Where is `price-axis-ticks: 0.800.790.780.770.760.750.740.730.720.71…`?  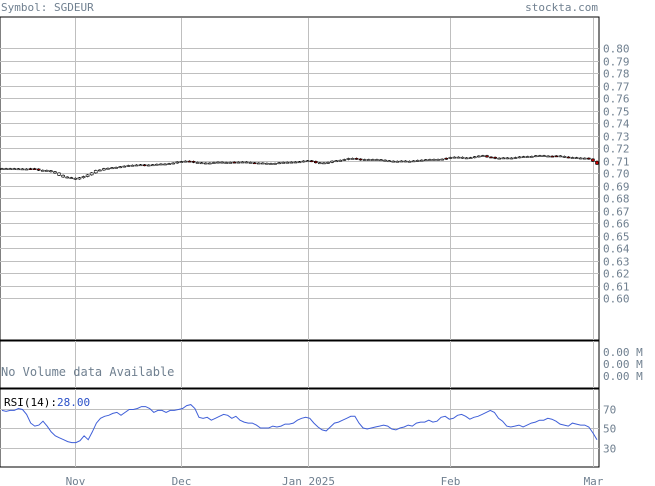 price-axis-ticks: 0.800.790.780.770.760.750.740.730.720.71… is located at coordinates (616, 174).